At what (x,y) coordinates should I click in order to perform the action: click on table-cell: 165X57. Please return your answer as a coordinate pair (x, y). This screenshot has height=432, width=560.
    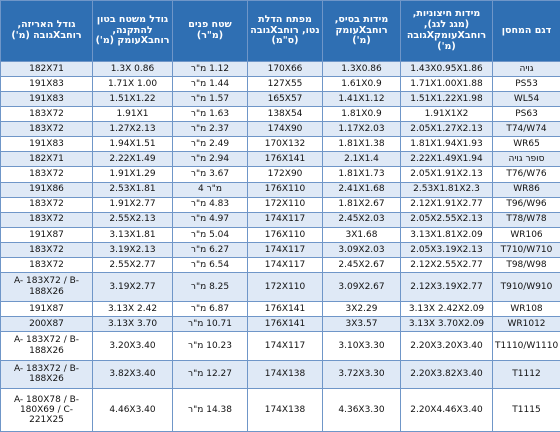
    Looking at the image, I should click on (285, 99).